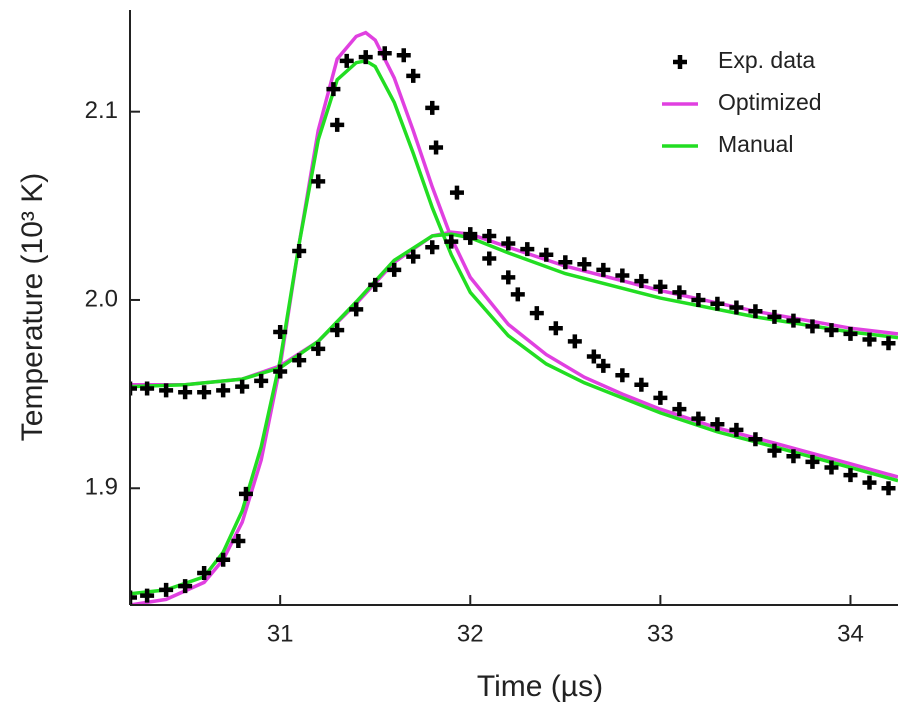  I want to click on y-tick-label: 2.1, so click(101, 110).